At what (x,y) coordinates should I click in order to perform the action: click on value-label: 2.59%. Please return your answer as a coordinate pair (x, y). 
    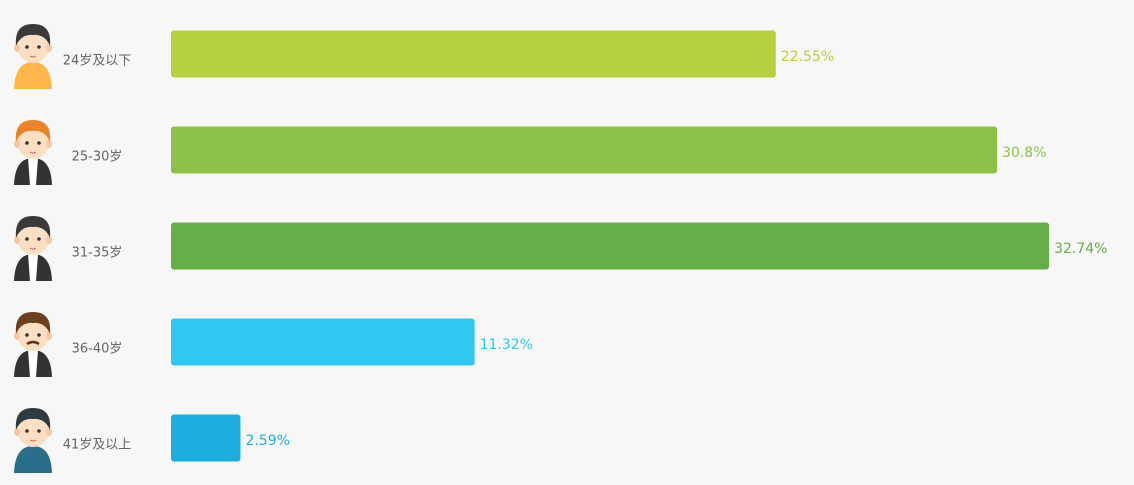
    Looking at the image, I should click on (267, 441).